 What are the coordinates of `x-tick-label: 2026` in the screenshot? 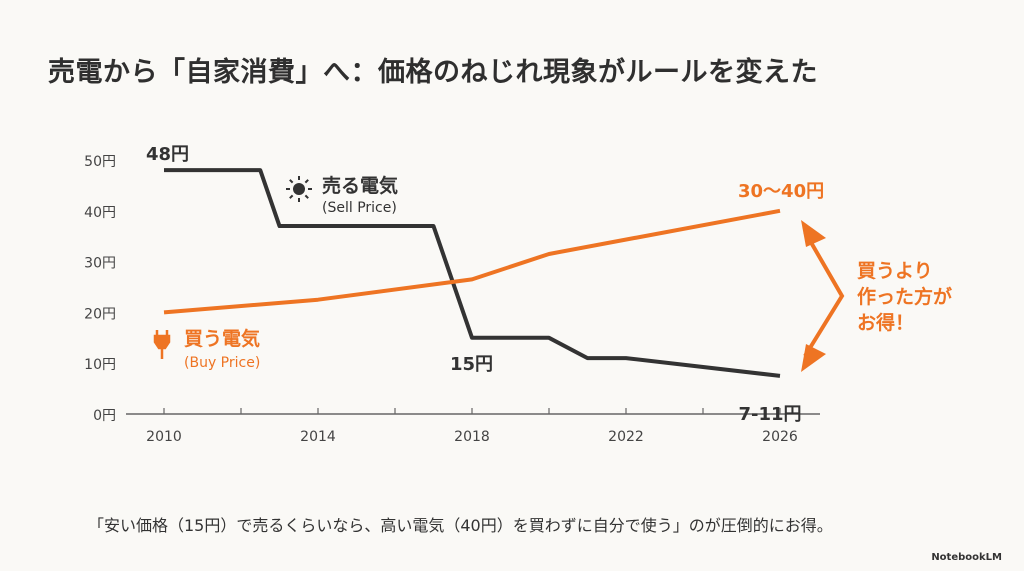 It's located at (780, 437).